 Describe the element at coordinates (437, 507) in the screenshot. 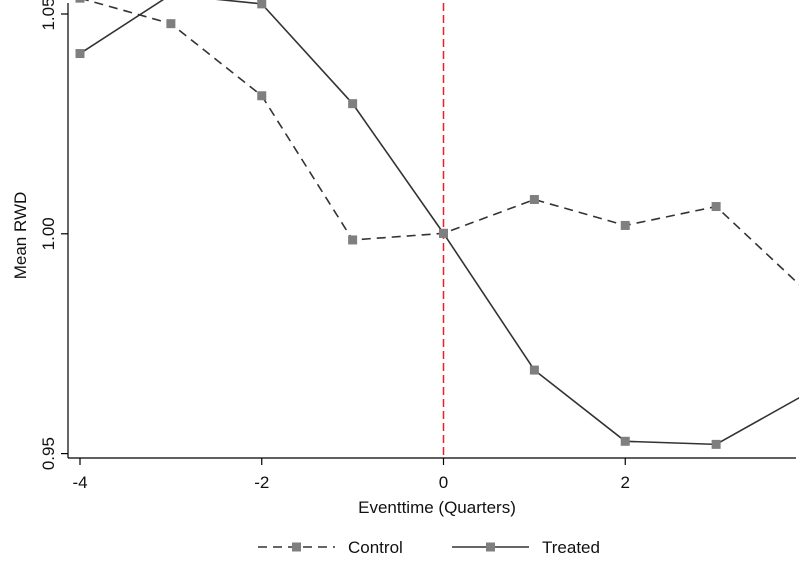

I see `x-axis-title: Eventtime (Quarters)` at that location.